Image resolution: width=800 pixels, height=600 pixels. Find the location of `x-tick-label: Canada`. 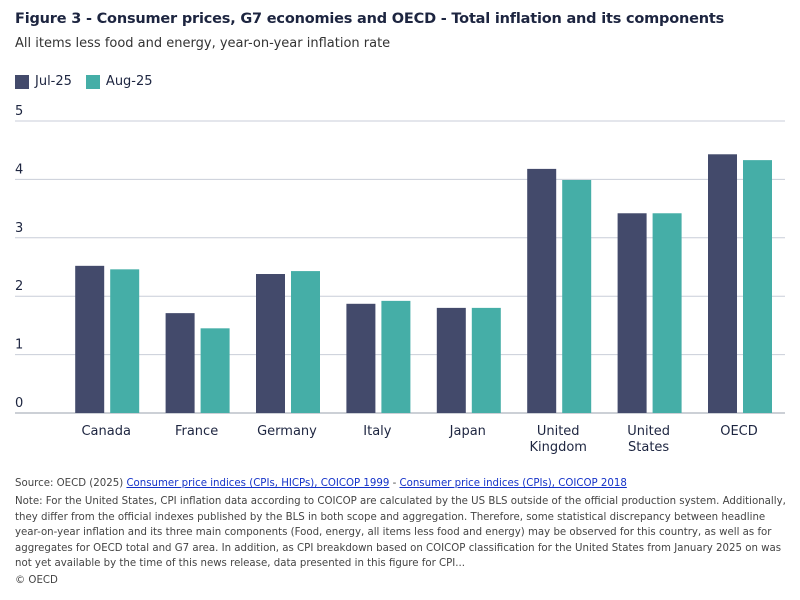

x-tick-label: Canada is located at coordinates (106, 431).